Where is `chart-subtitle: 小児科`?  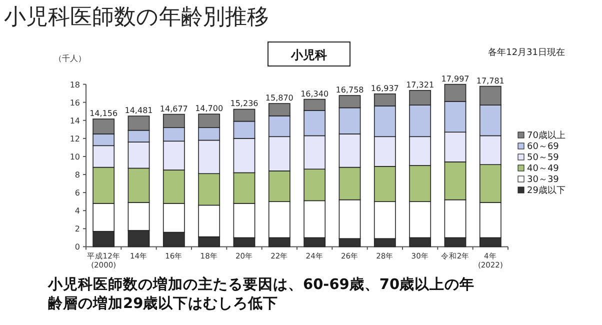 chart-subtitle: 小児科 is located at coordinates (308, 55).